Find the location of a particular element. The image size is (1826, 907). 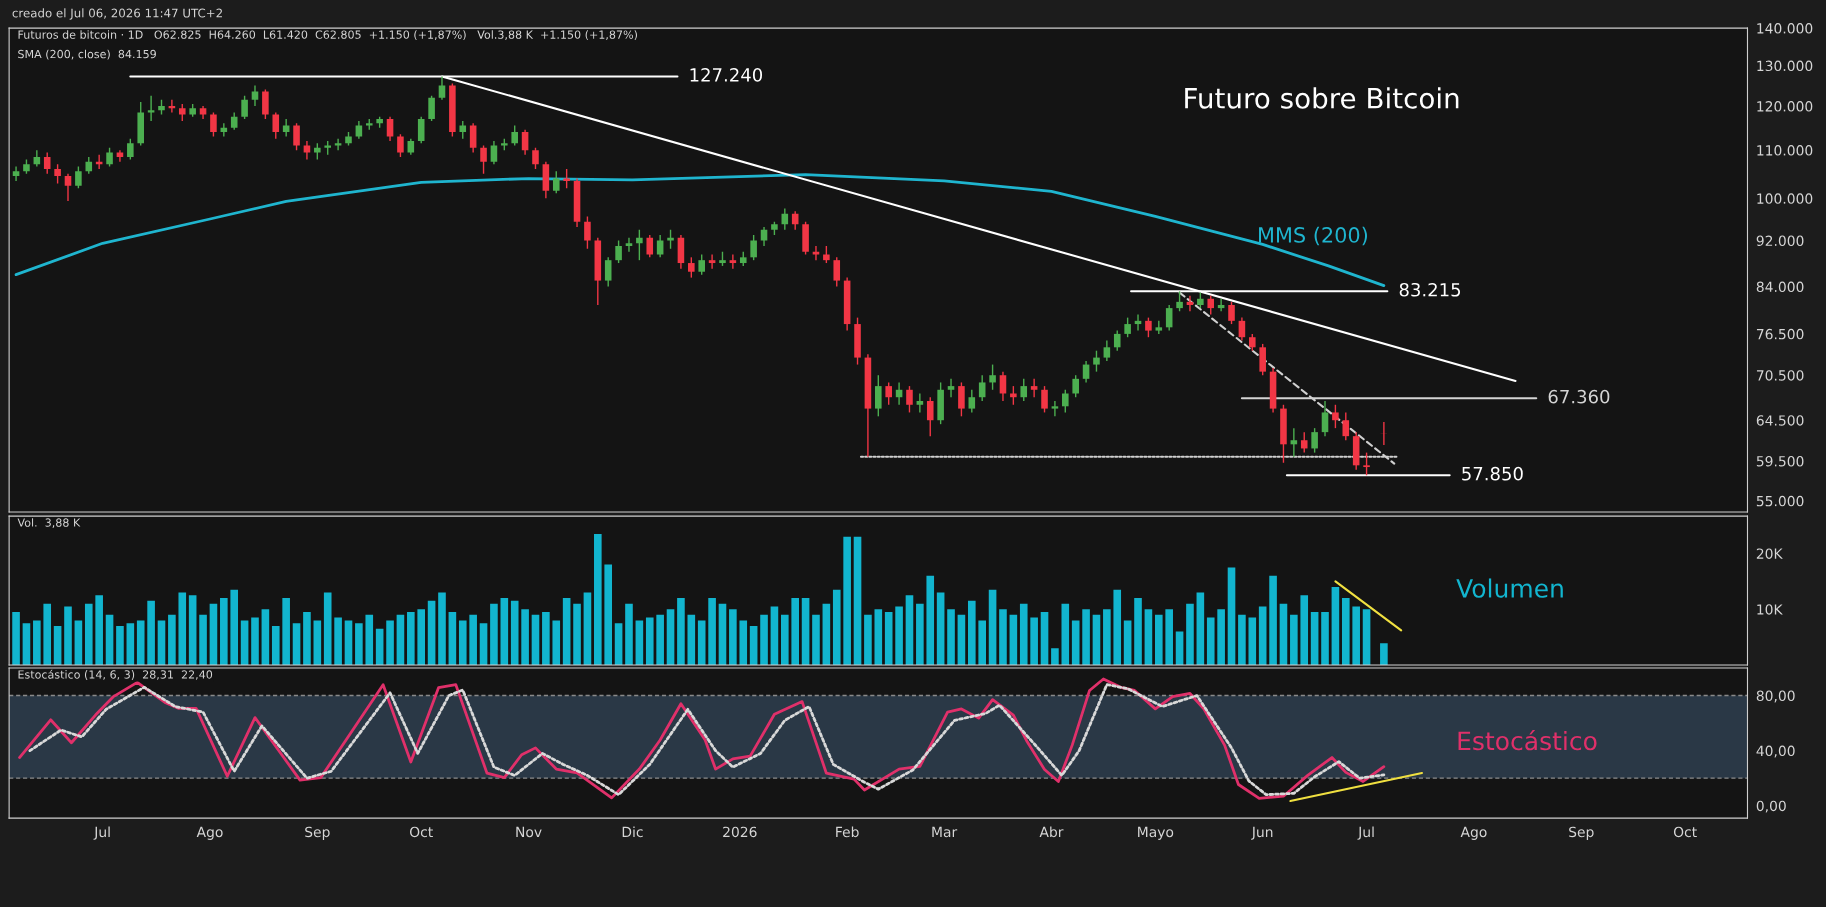

series-label: 127.240 is located at coordinates (726, 75).